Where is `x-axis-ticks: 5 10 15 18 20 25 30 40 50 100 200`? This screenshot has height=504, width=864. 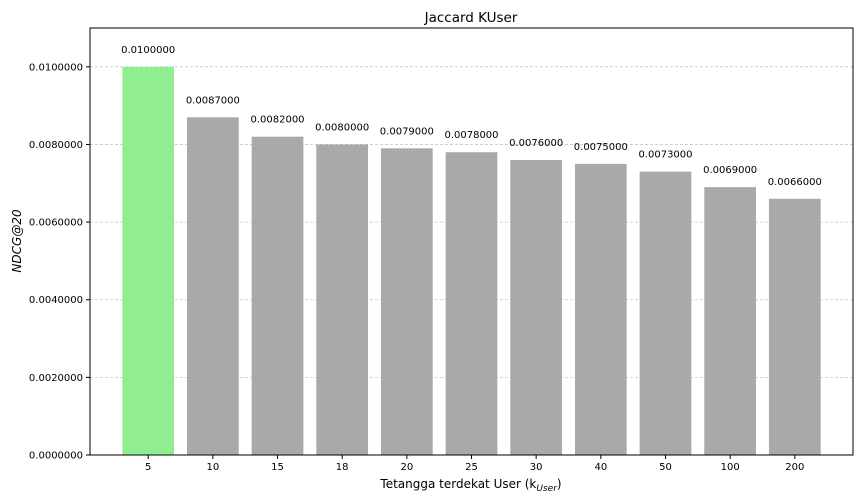
x-axis-ticks: 5 10 15 18 20 25 30 40 50 100 200 is located at coordinates (474, 464).